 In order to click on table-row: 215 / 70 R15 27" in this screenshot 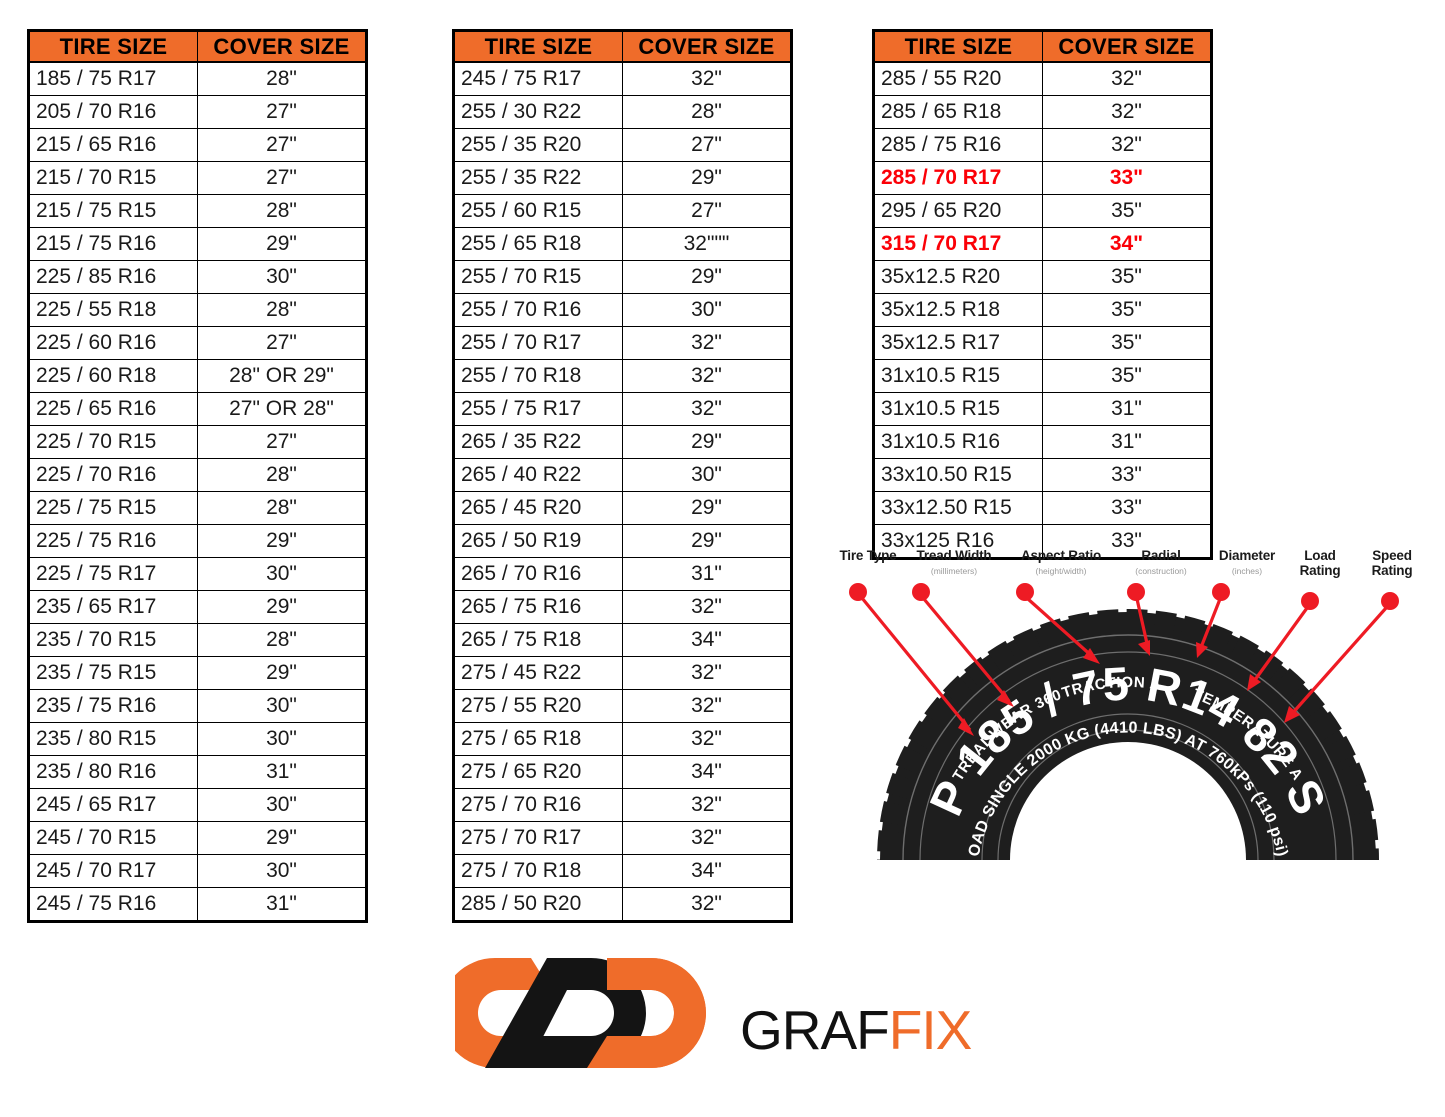, I will do `click(197, 178)`.